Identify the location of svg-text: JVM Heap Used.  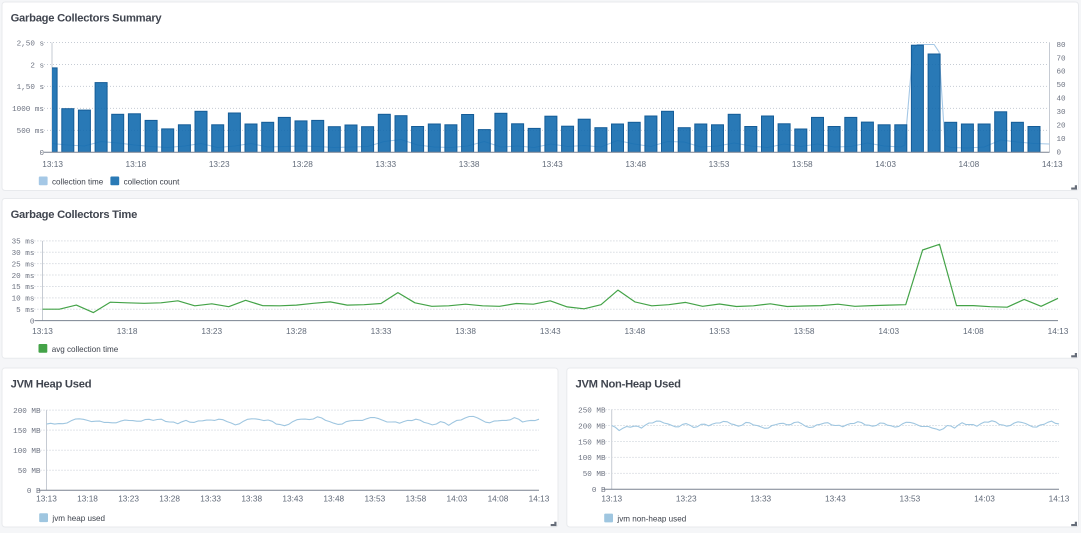
(51, 384).